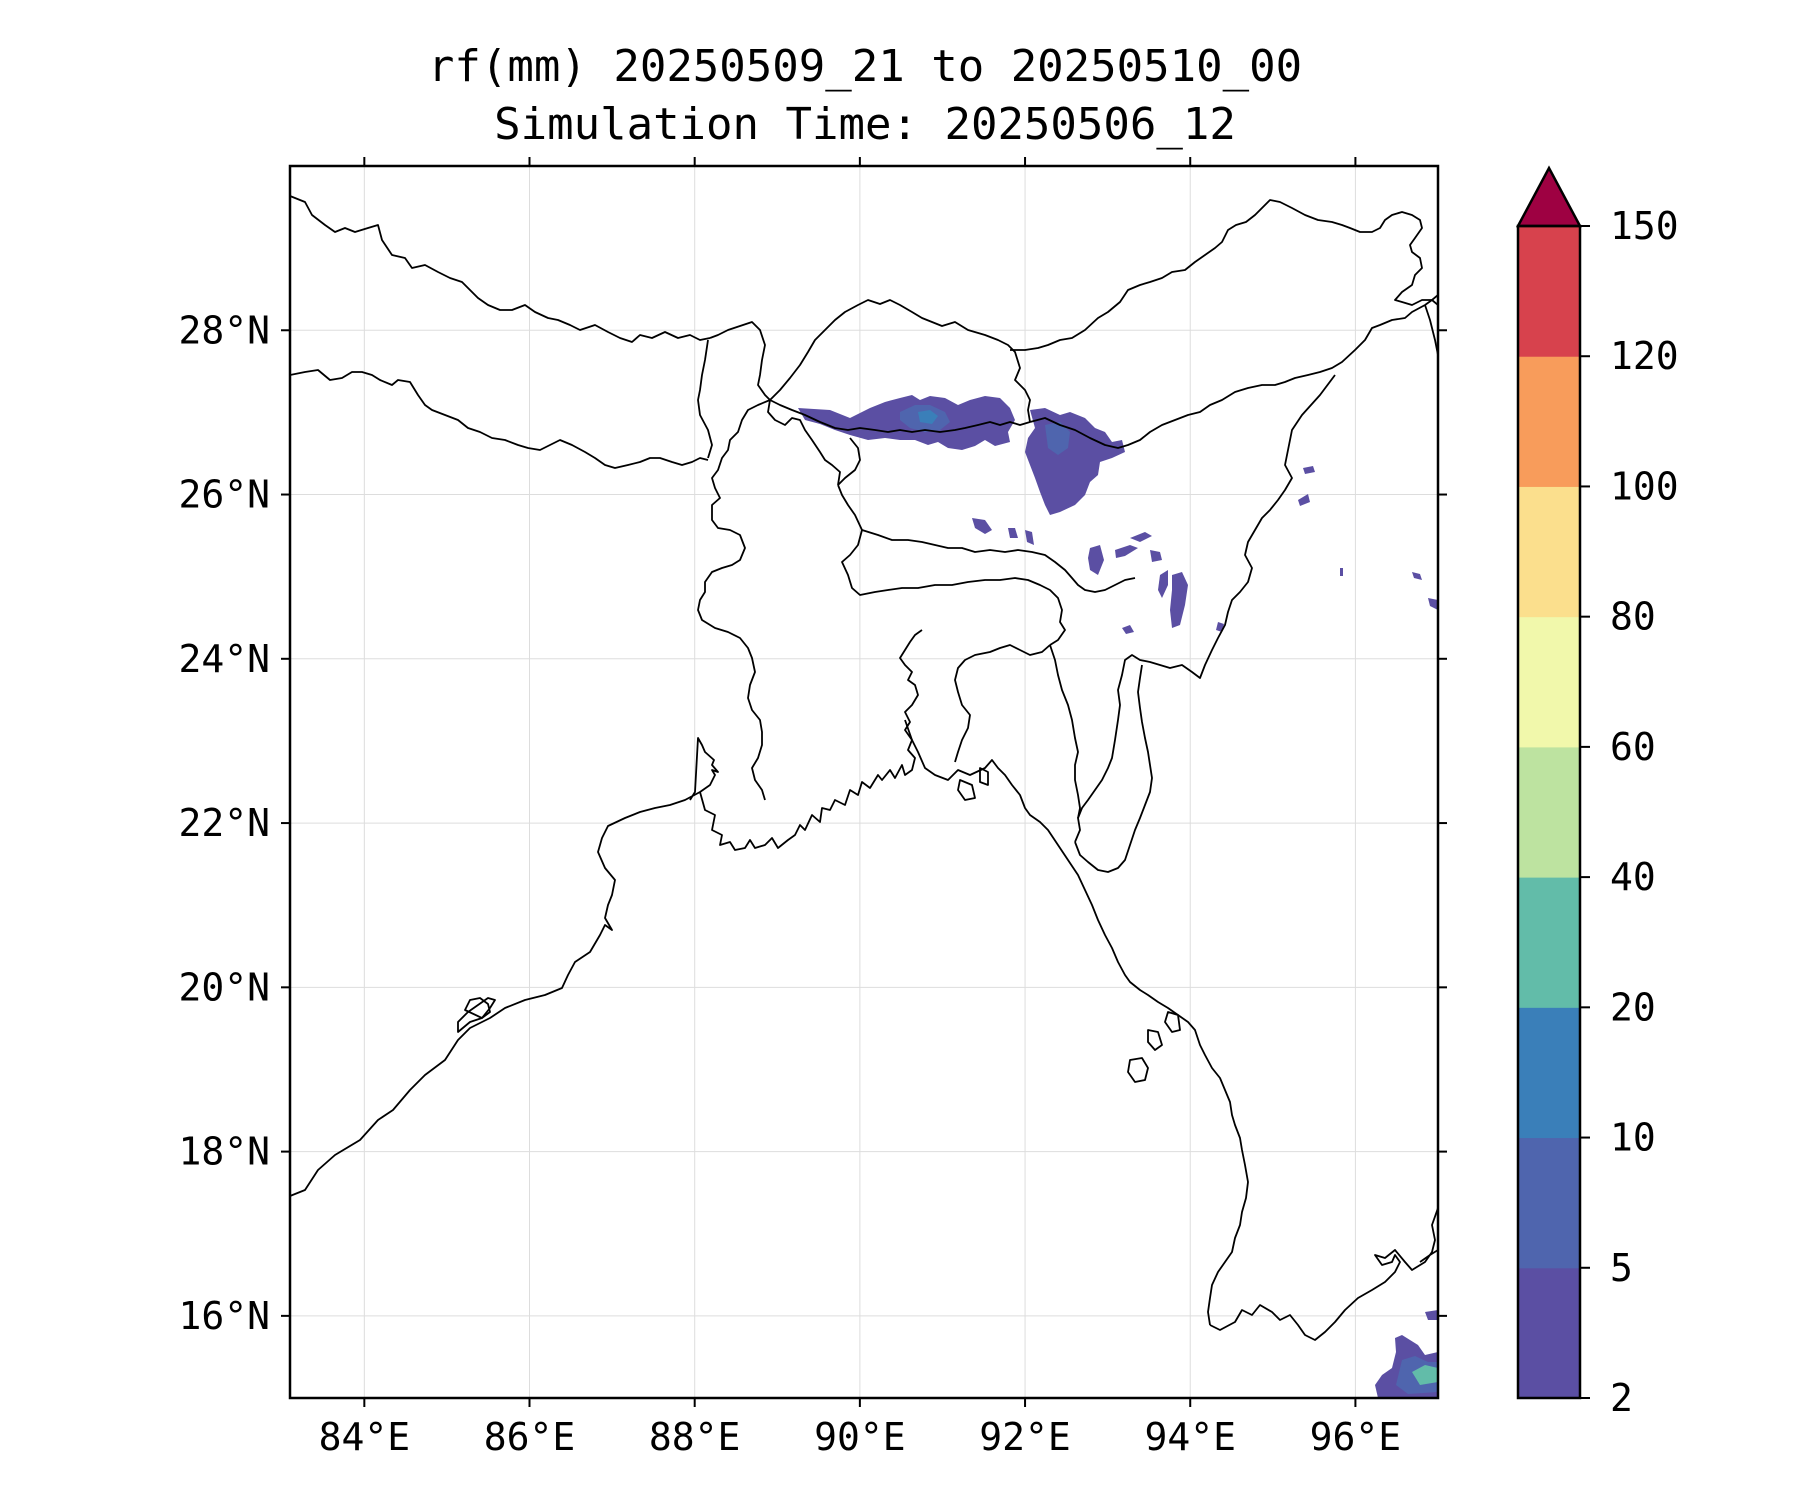  Describe the element at coordinates (504, 967) in the screenshot. I see `coastline-india-east` at that location.